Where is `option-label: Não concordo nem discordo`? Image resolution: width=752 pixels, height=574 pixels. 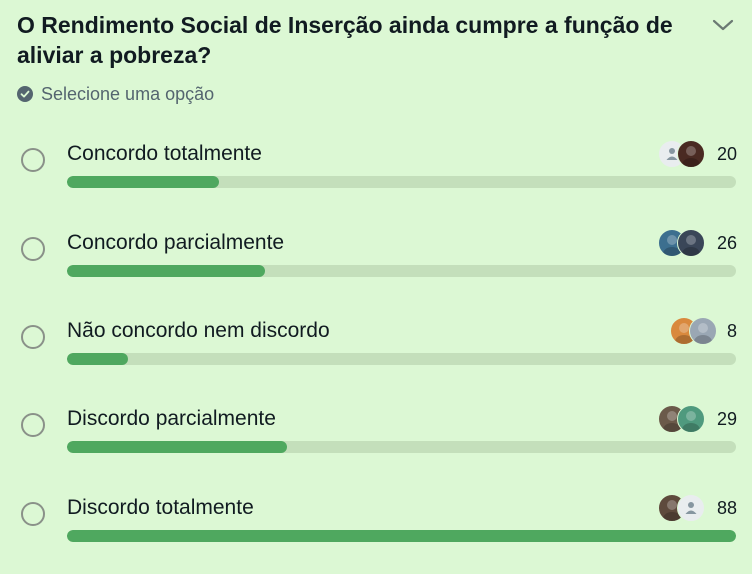
option-label: Não concordo nem discordo is located at coordinates (198, 330).